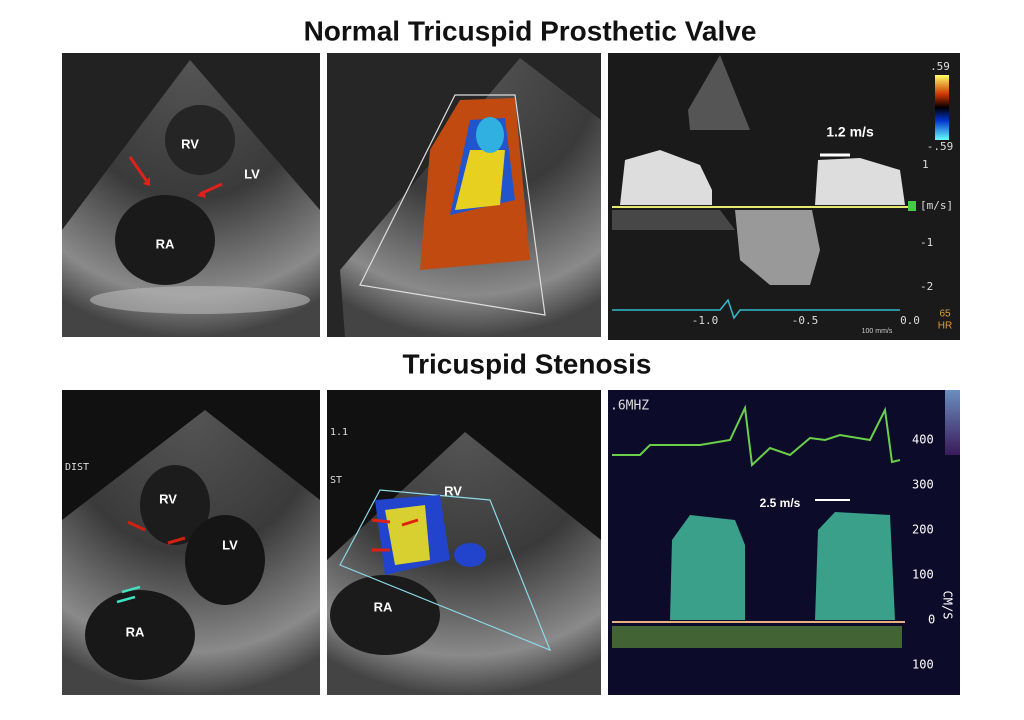  Describe the element at coordinates (530, 30) in the screenshot. I see `section-title: Normal Tricuspid Prosthetic Valve` at that location.